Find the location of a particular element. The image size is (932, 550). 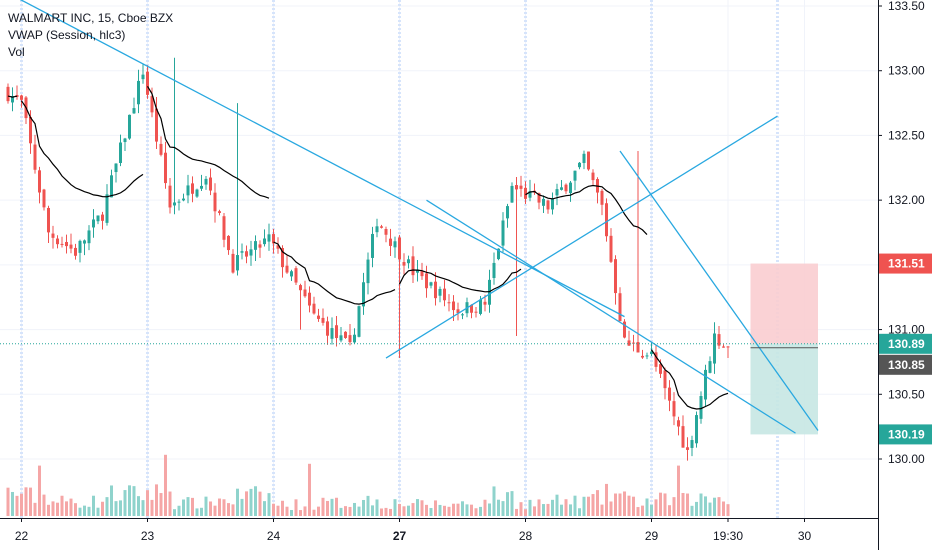

stop-loss-zone is located at coordinates (784, 303).